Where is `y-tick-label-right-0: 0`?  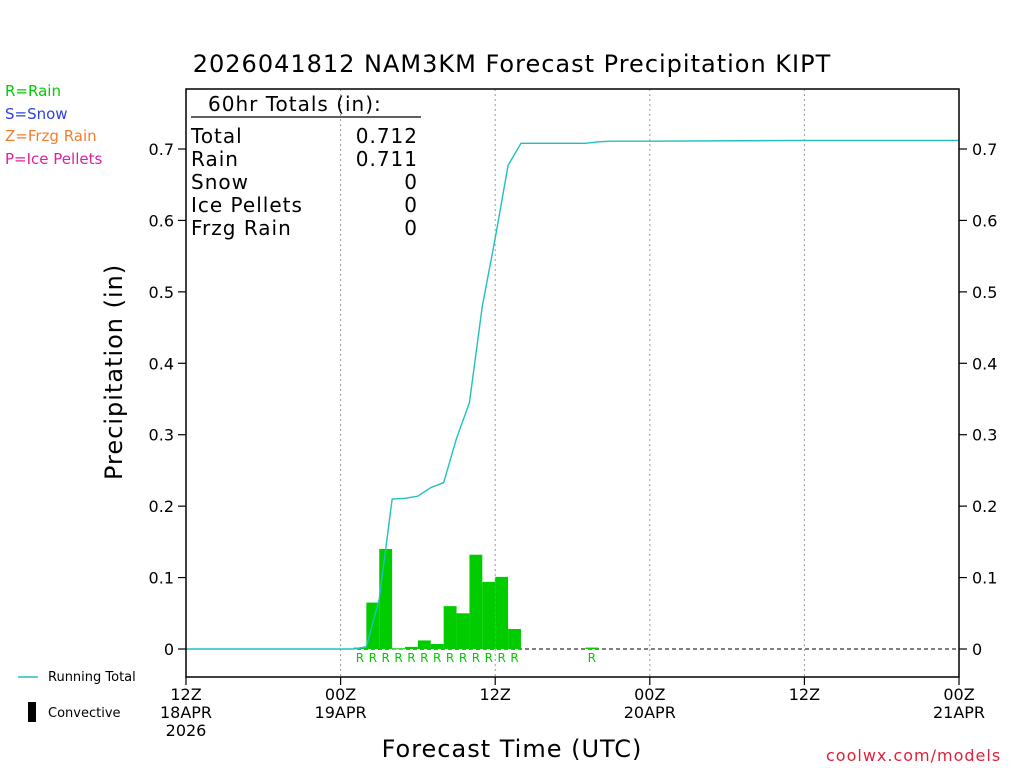
y-tick-label-right-0: 0 is located at coordinates (977, 649).